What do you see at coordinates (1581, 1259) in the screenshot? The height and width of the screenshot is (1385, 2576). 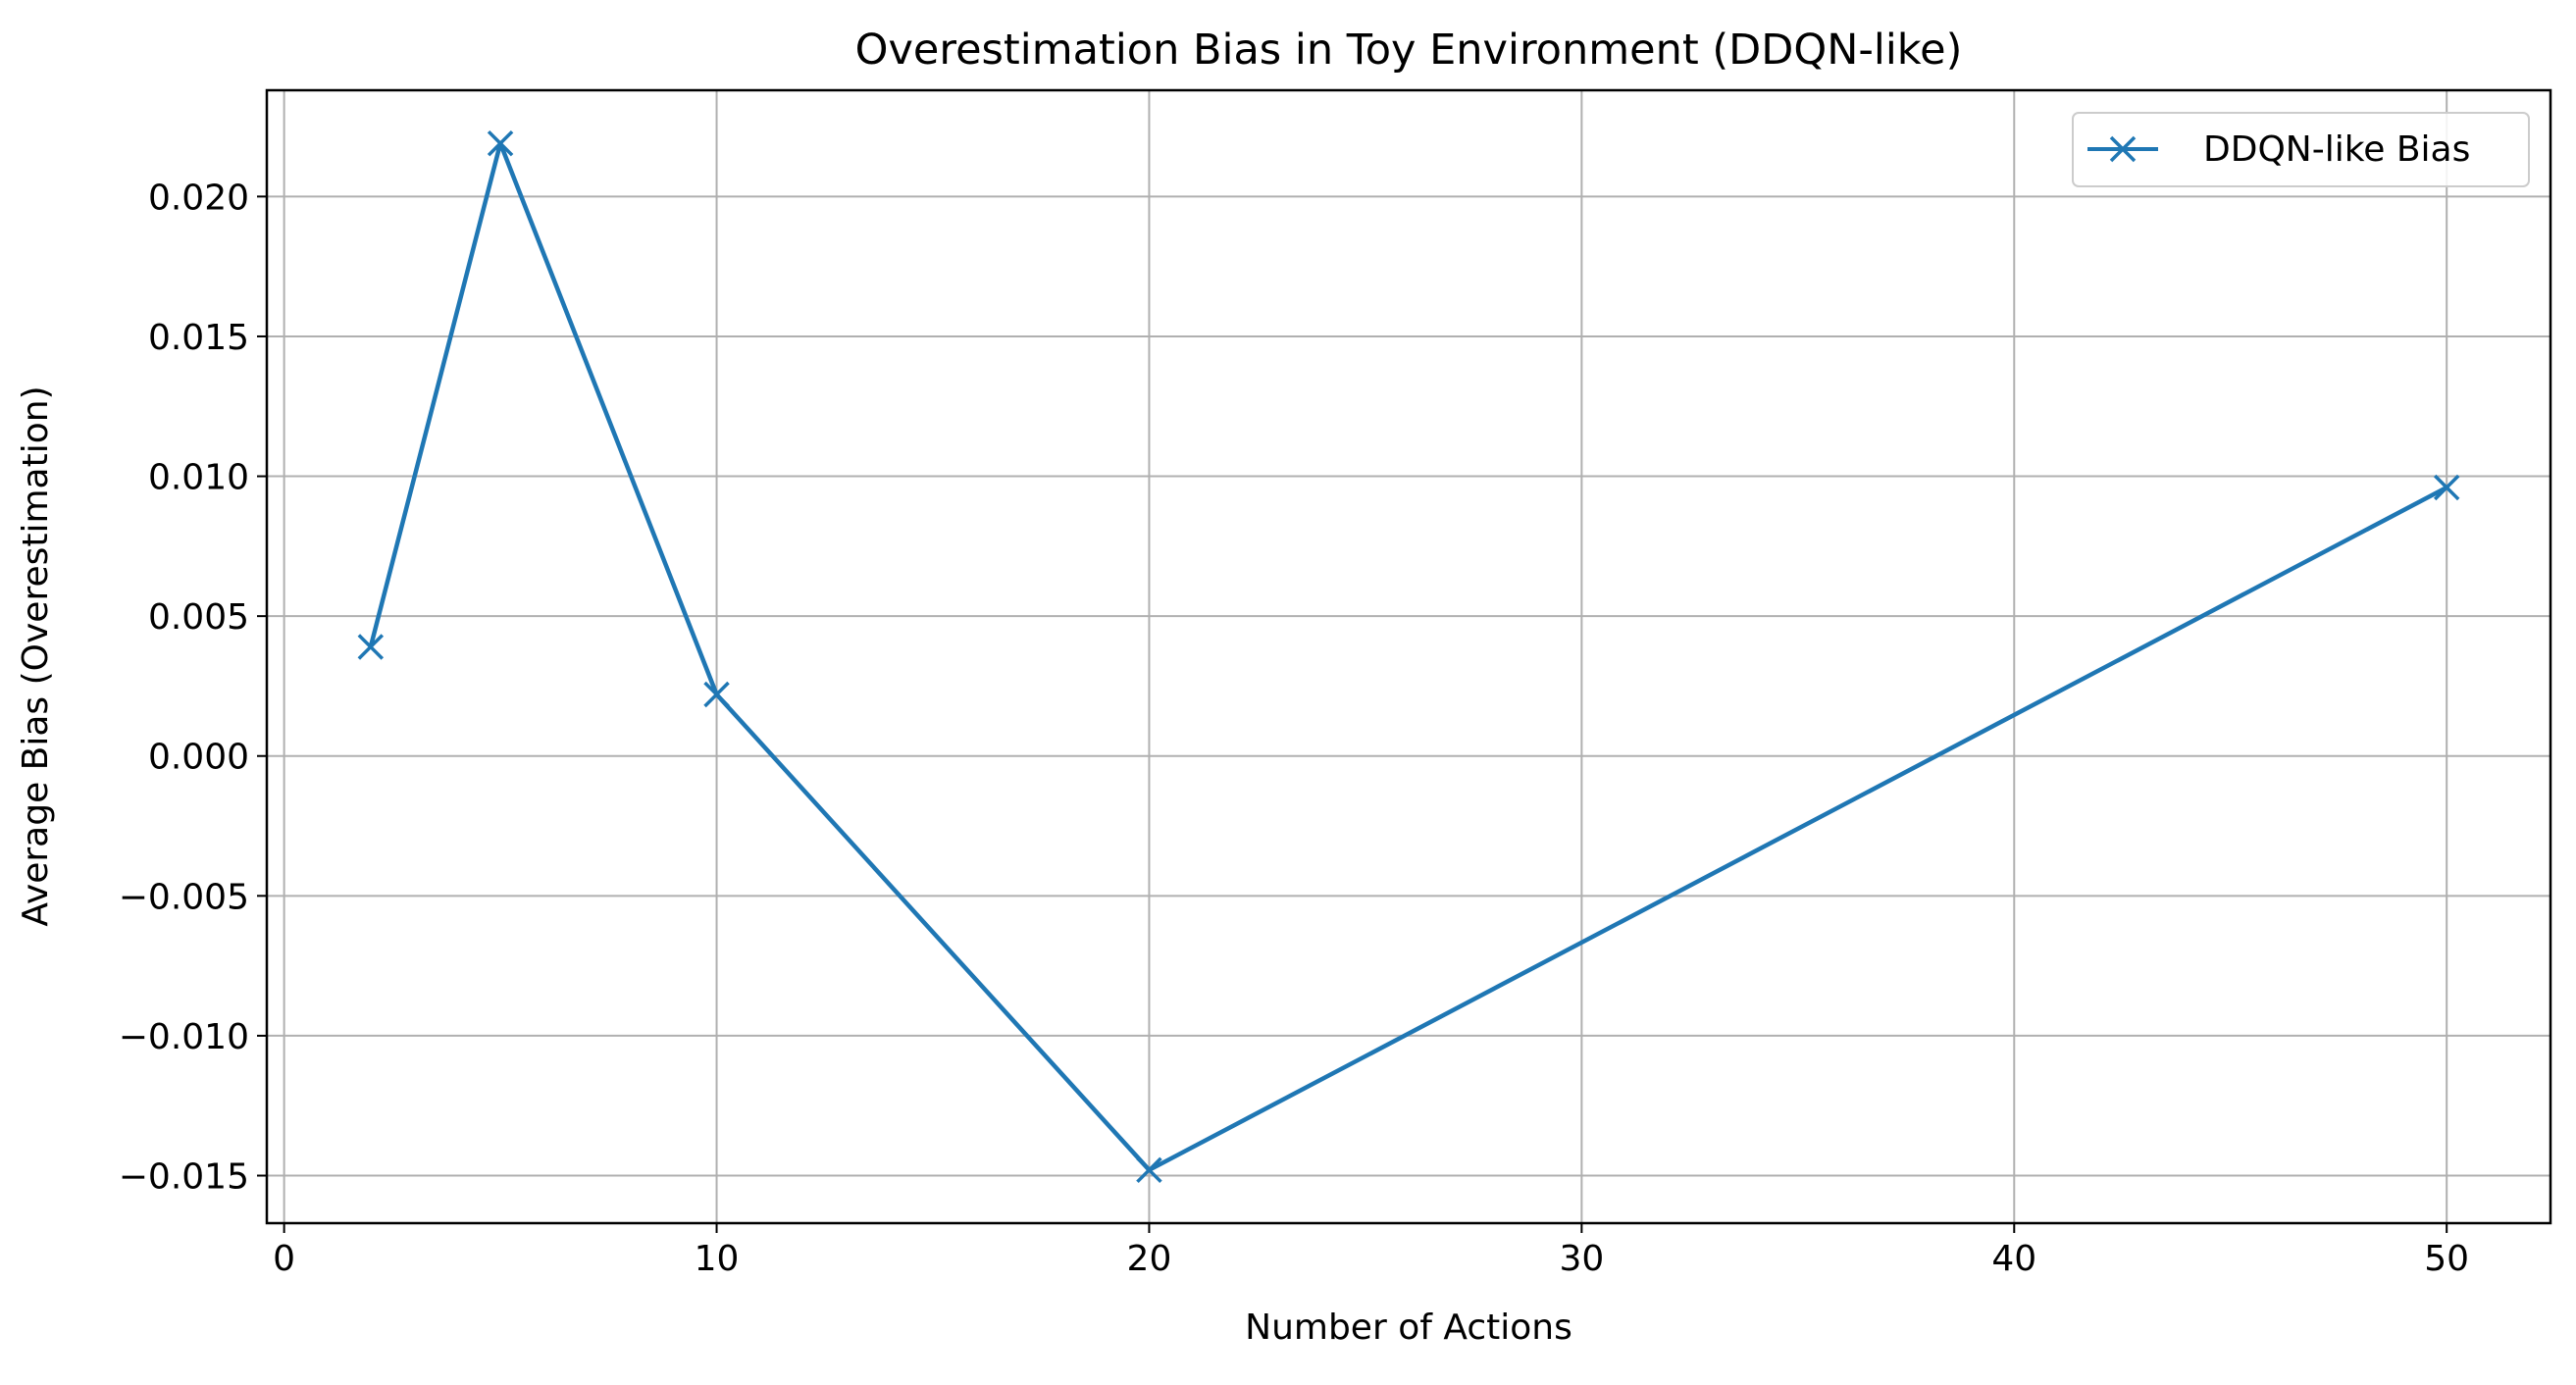 I see `x-tick-label: 30` at bounding box center [1581, 1259].